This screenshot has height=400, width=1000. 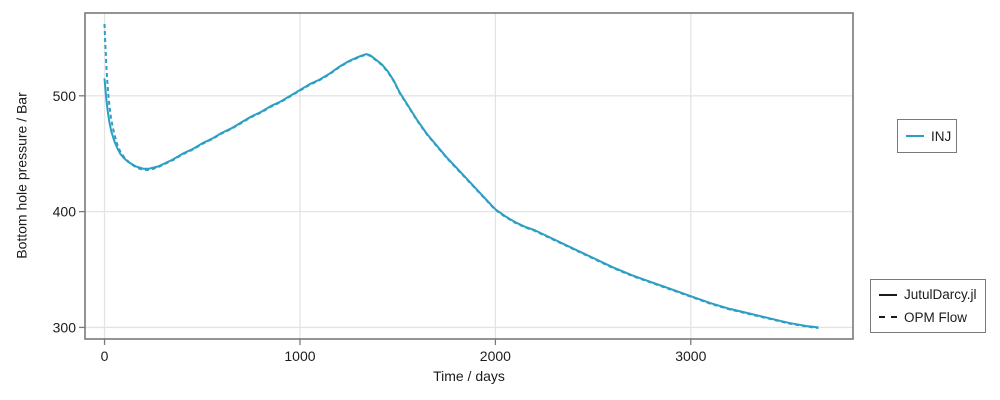 I want to click on legend-label-jutuldarcy: JutulDarcy.jl, so click(x=940, y=295).